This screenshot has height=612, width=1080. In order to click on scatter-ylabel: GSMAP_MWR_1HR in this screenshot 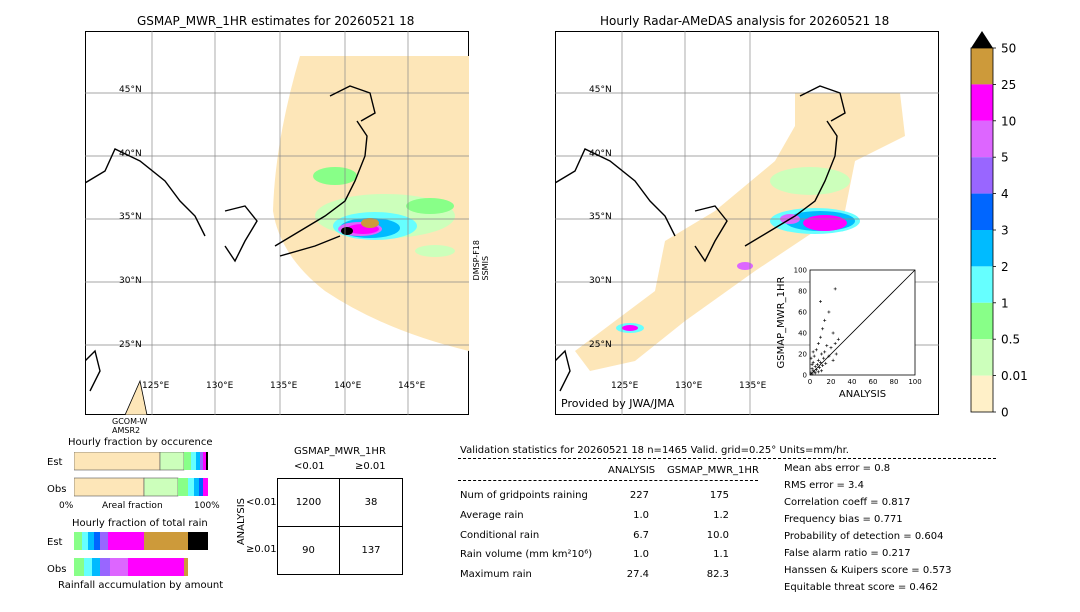, I will do `click(781, 323)`.